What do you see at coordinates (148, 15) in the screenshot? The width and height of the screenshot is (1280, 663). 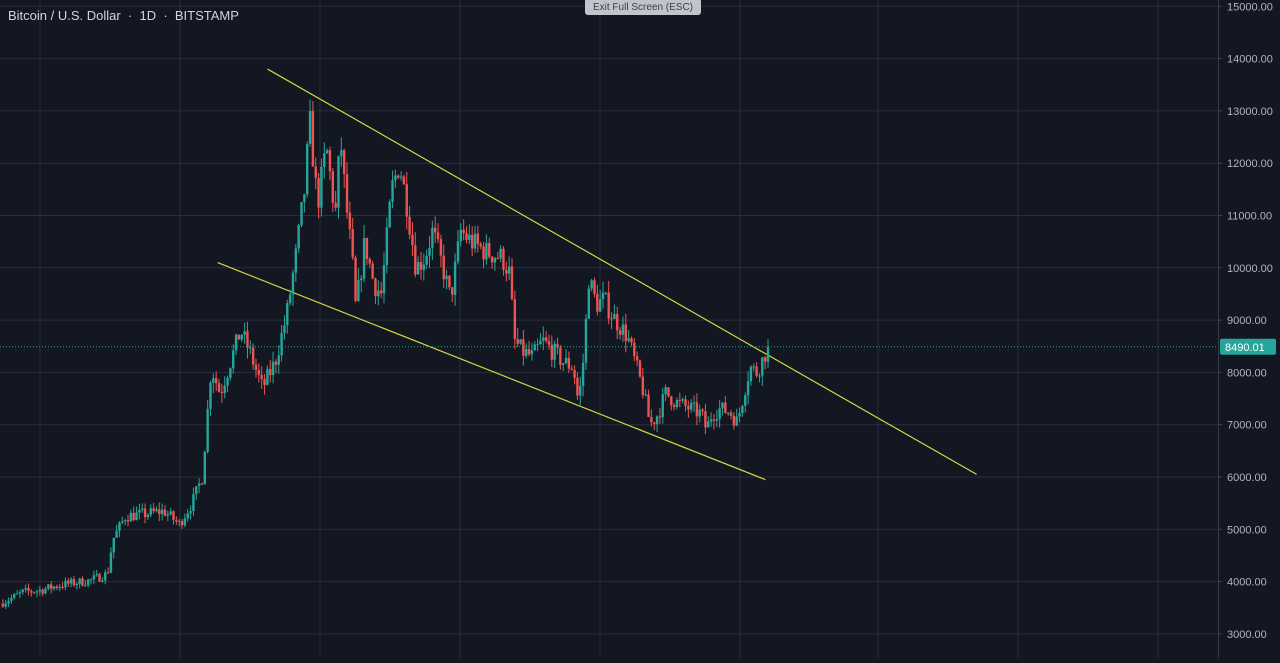 I see `symbol-interval: 1D` at bounding box center [148, 15].